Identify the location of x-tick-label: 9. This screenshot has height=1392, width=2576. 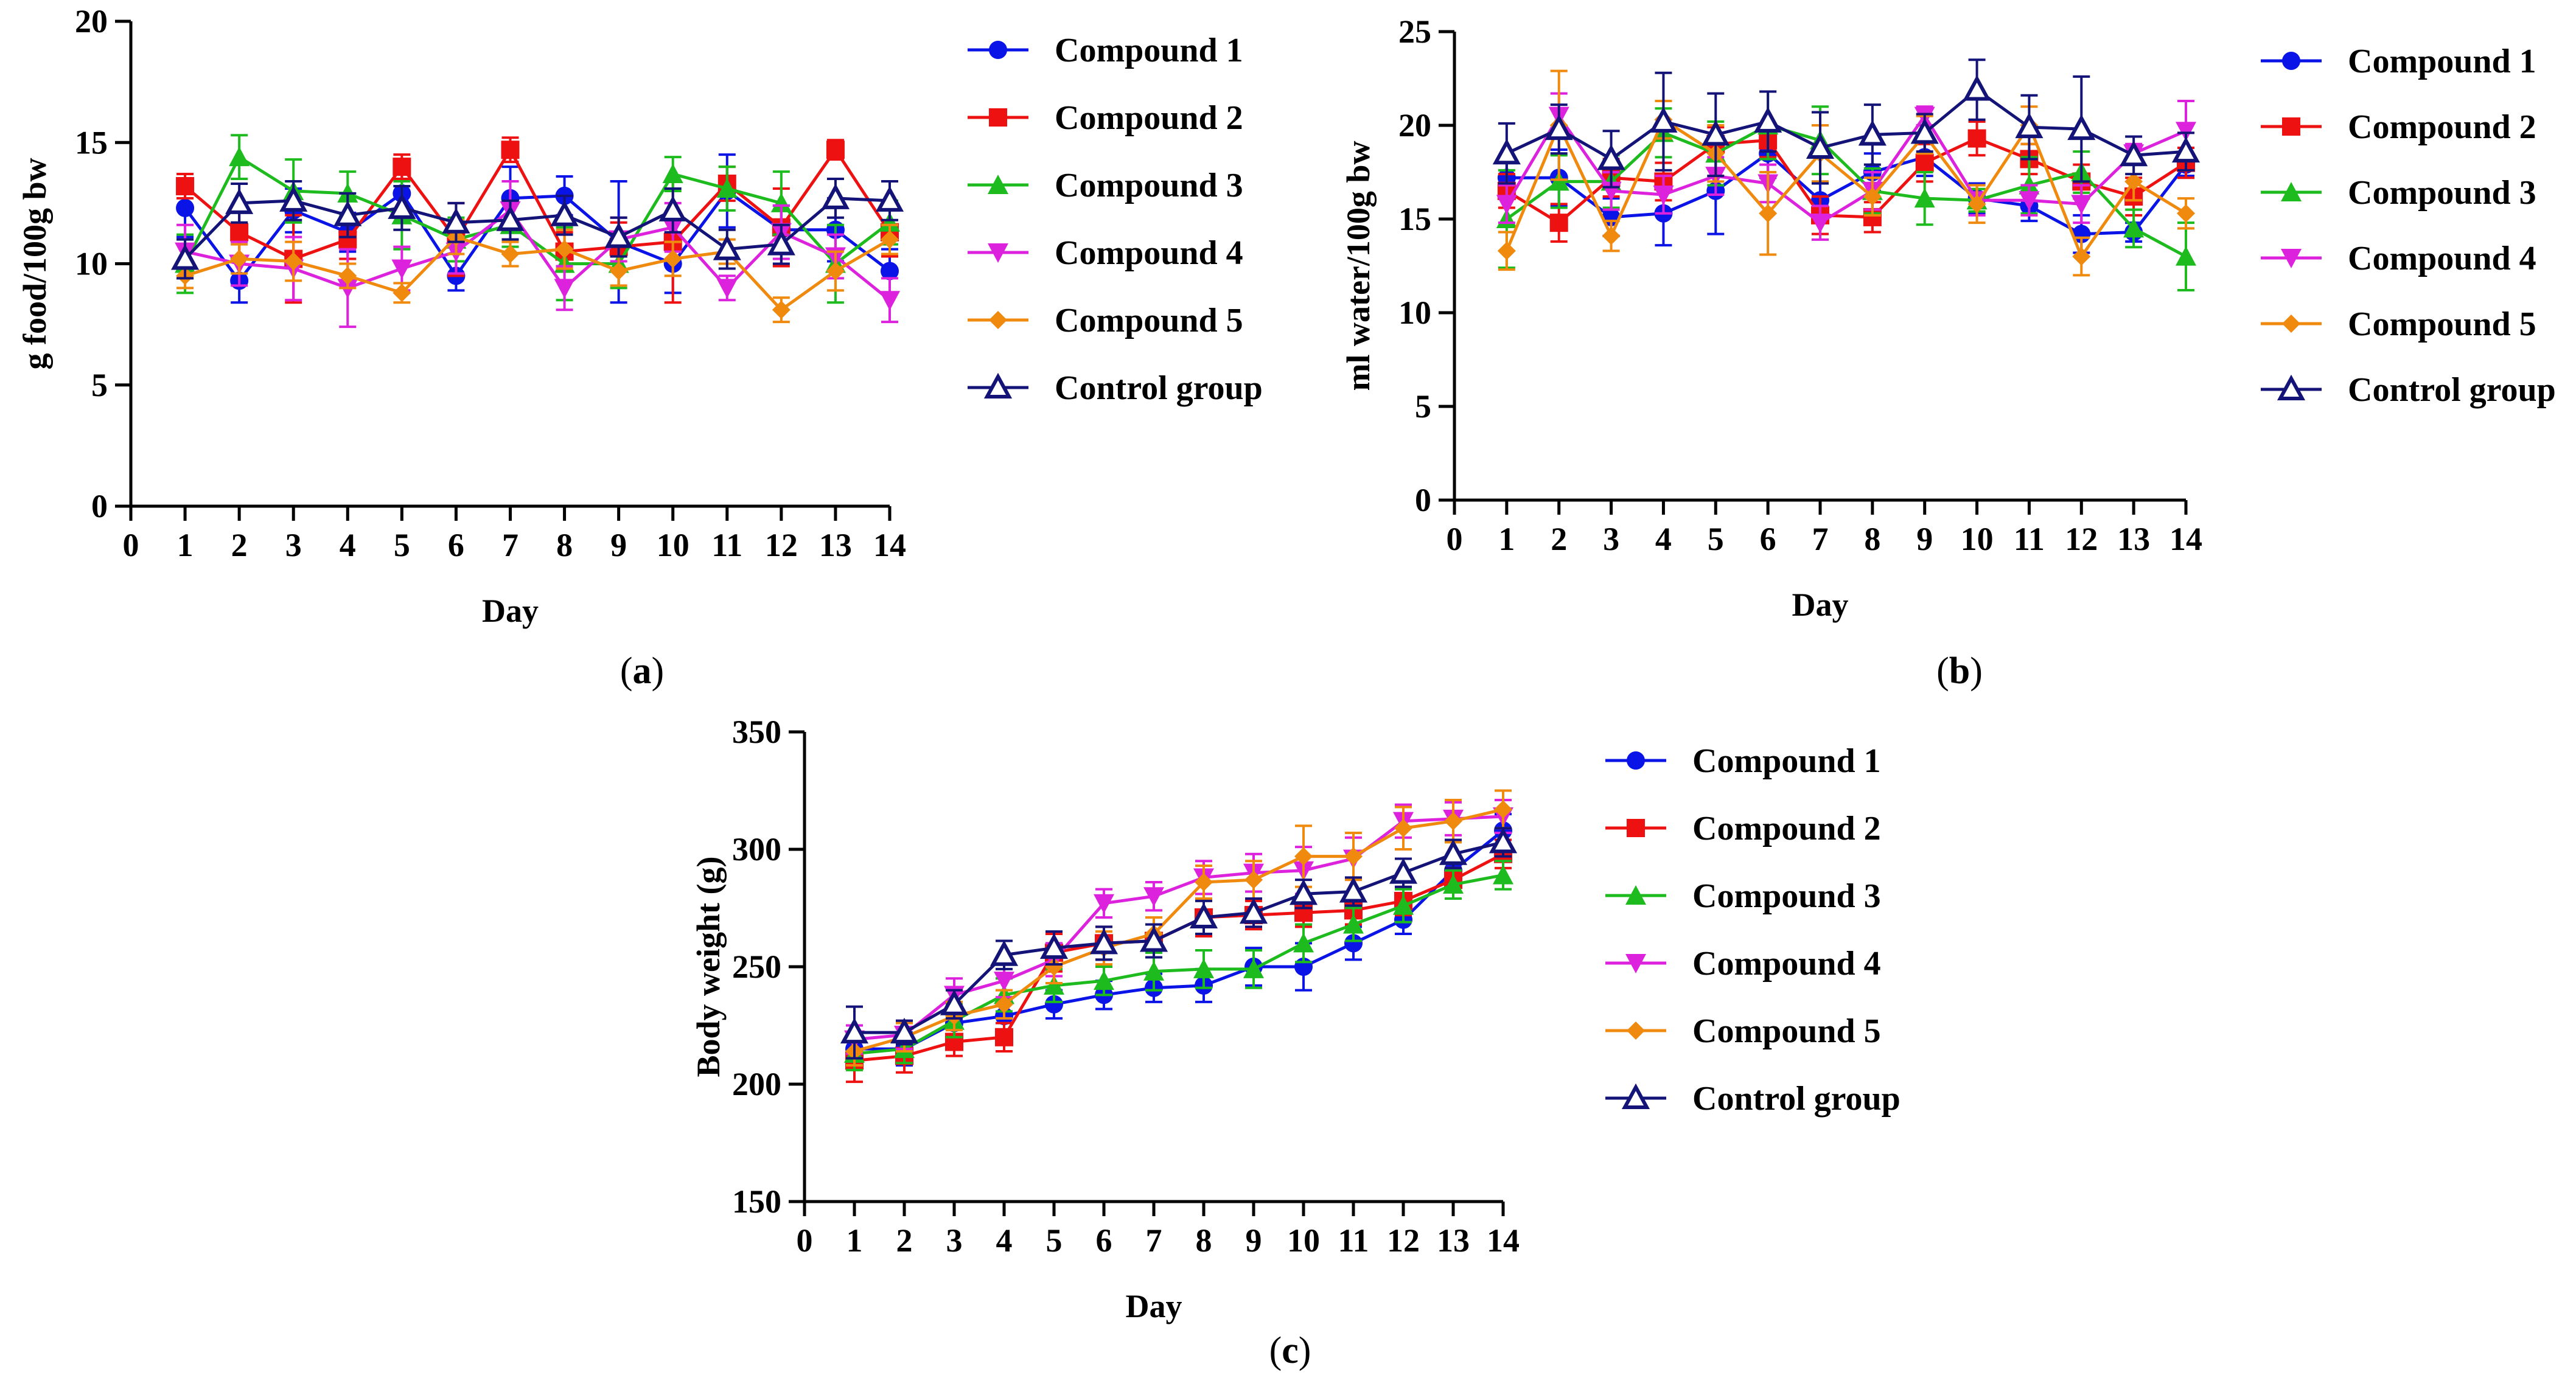
(1924, 539).